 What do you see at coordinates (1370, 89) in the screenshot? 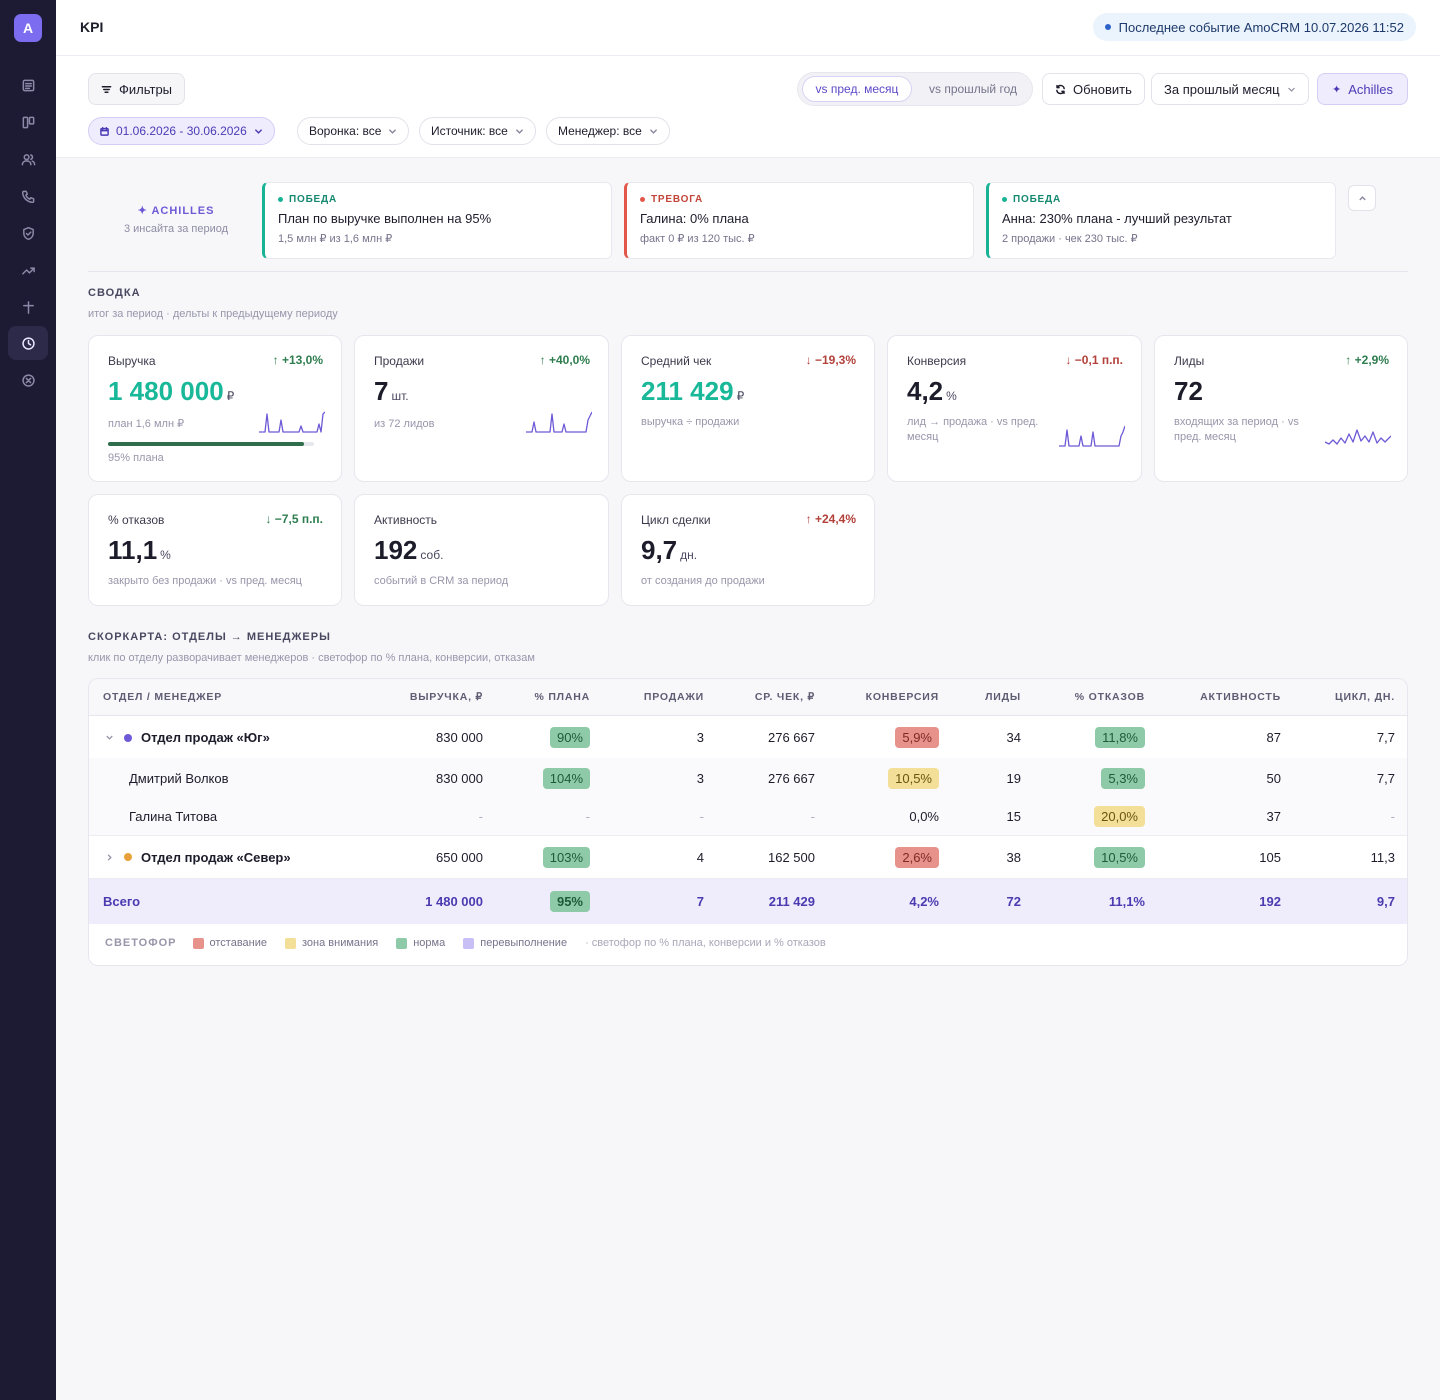
I see `achilles-label: Achilles` at bounding box center [1370, 89].